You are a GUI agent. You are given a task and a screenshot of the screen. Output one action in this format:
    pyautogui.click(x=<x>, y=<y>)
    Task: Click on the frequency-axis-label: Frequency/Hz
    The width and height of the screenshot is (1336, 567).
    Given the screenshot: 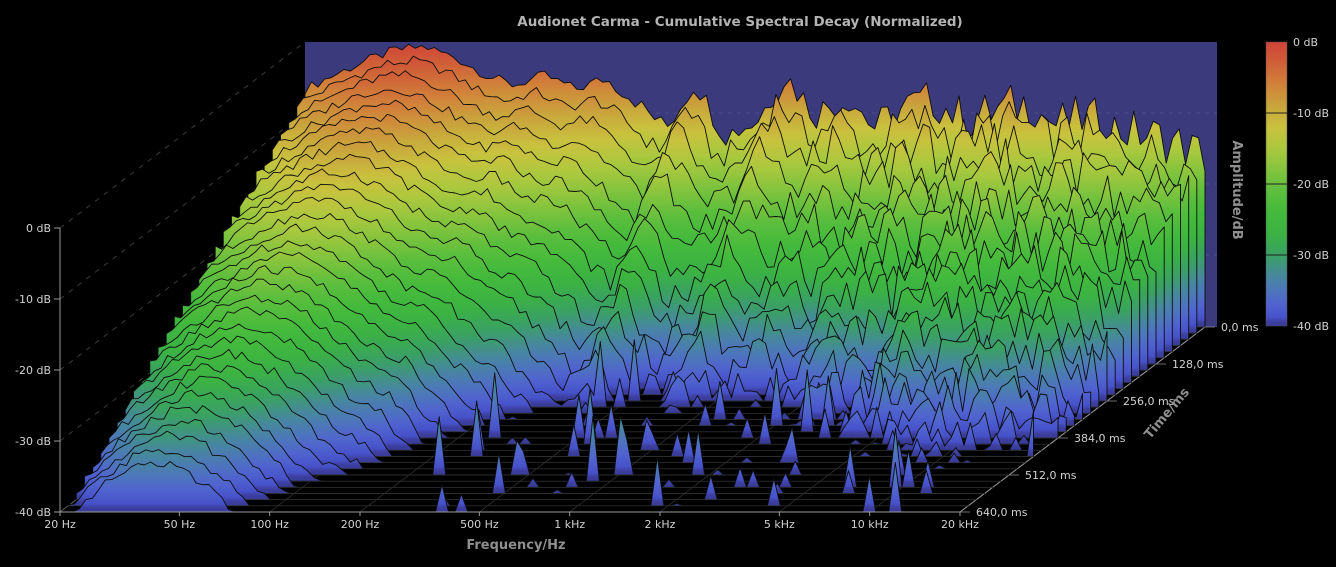 What is the action you would take?
    pyautogui.click(x=515, y=545)
    